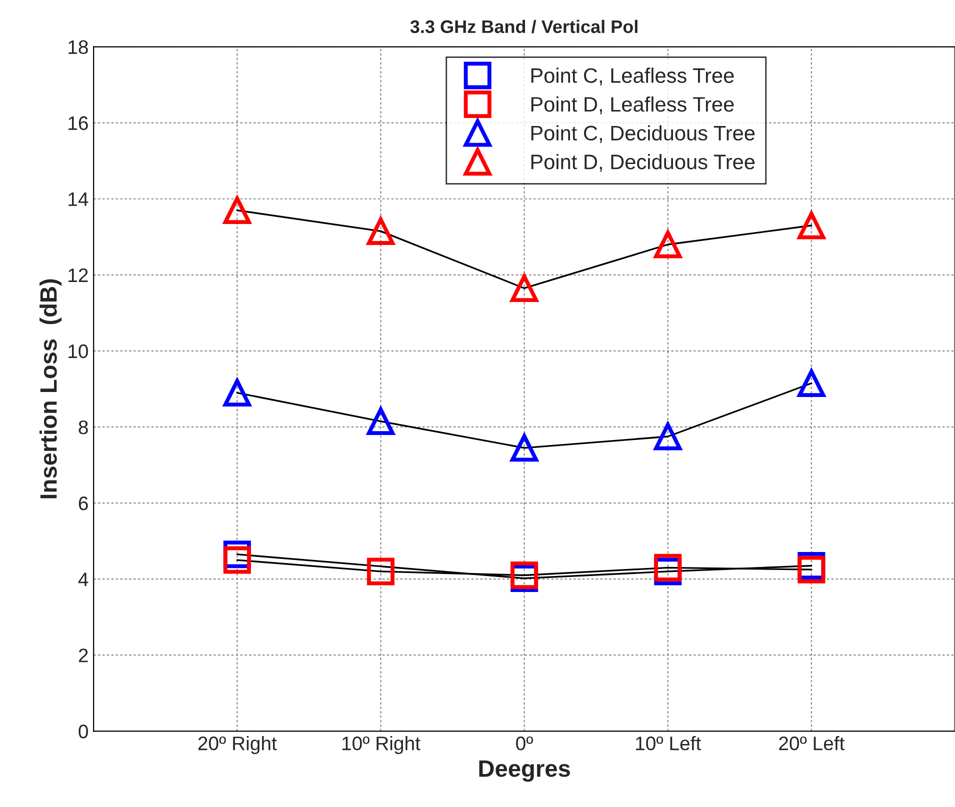  I want to click on legend-label: Point C, Deciduous Tree, so click(643, 134).